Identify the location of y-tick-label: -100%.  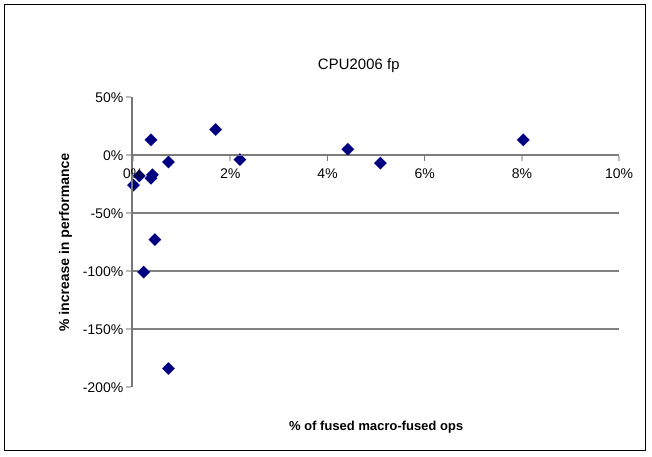
(103, 270).